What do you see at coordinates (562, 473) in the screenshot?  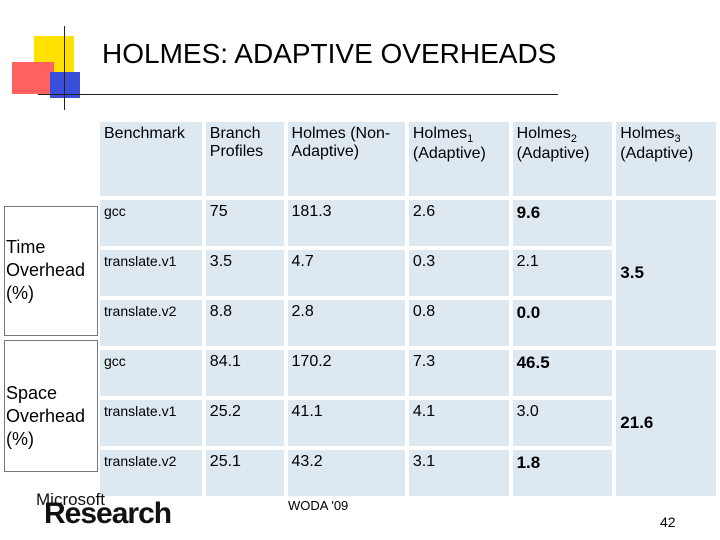 I see `cell-holmes2: 1.8` at bounding box center [562, 473].